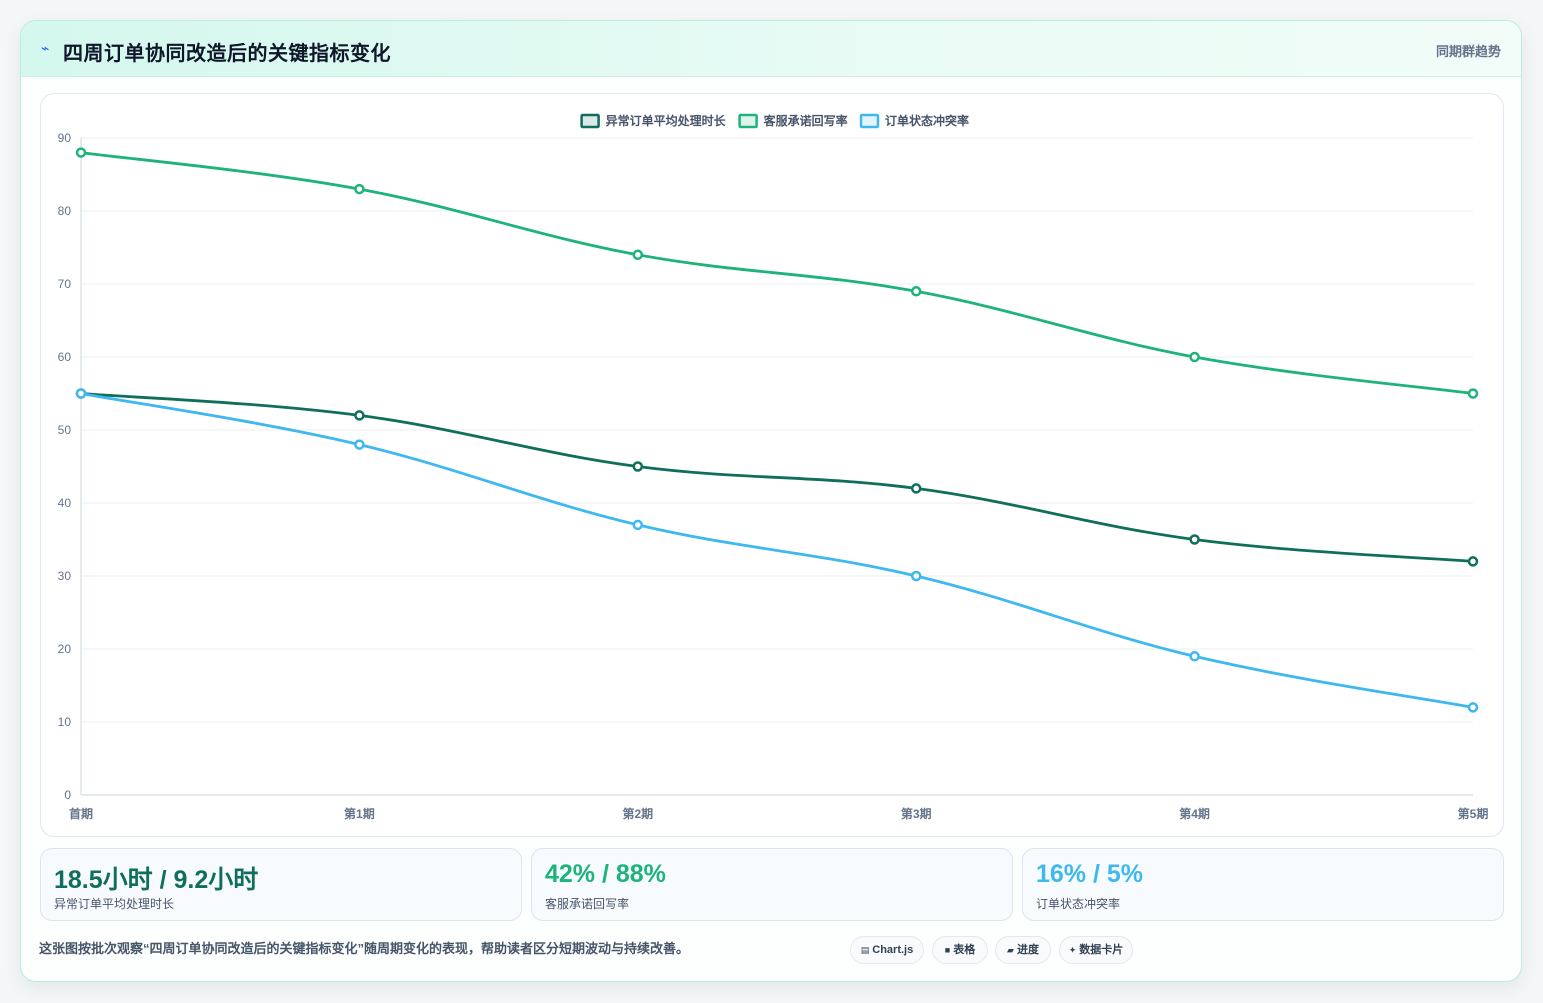  Describe the element at coordinates (947, 950) in the screenshot. I see `table-icon: ■` at that location.